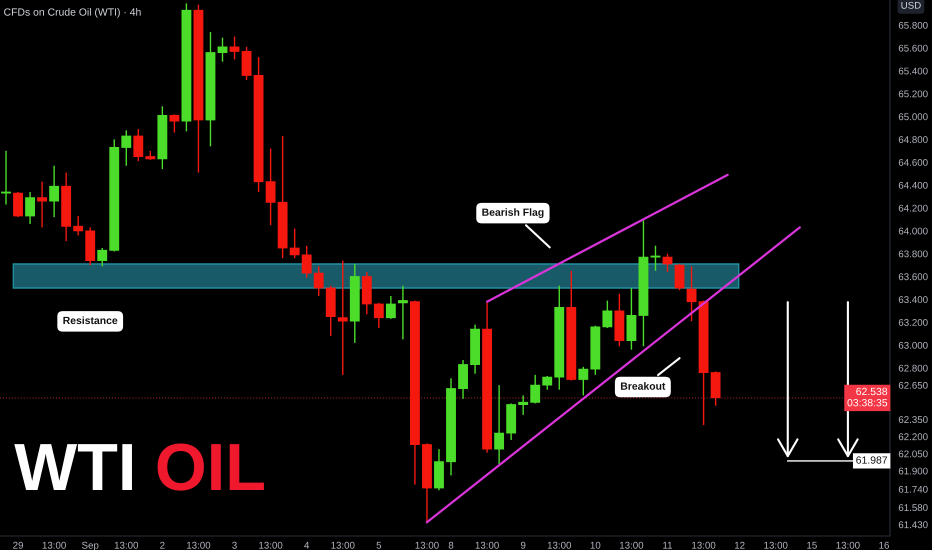  I want to click on ref-line-label: 62.538 03:38:35, so click(867, 397).